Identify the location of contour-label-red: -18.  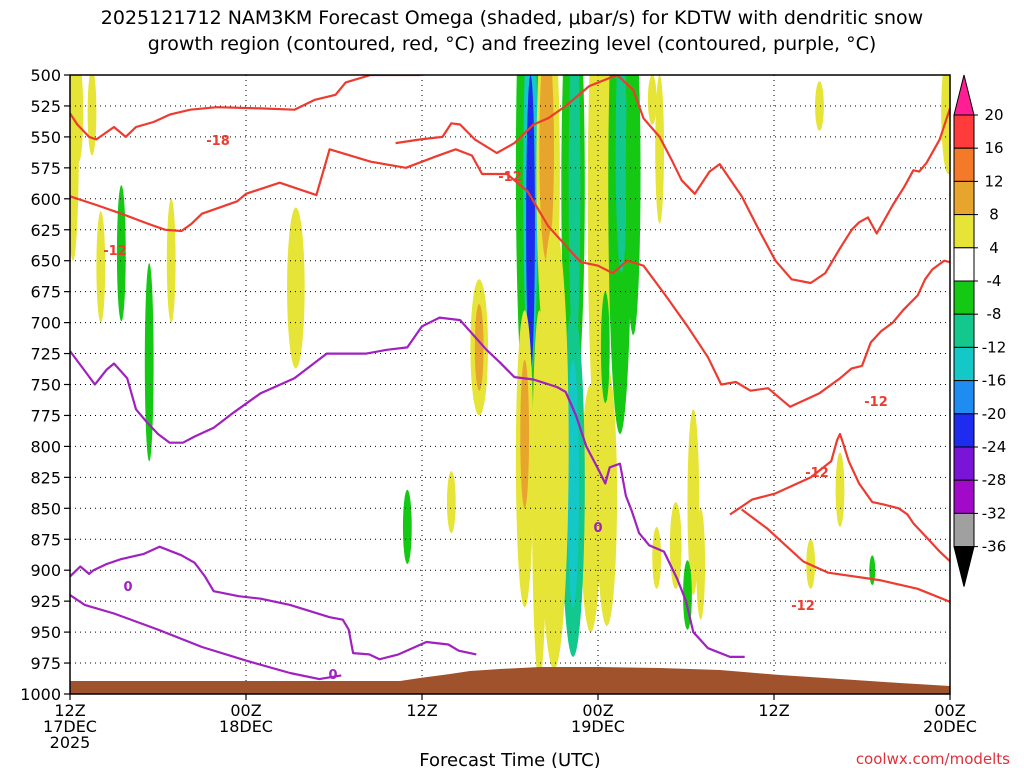
(218, 141).